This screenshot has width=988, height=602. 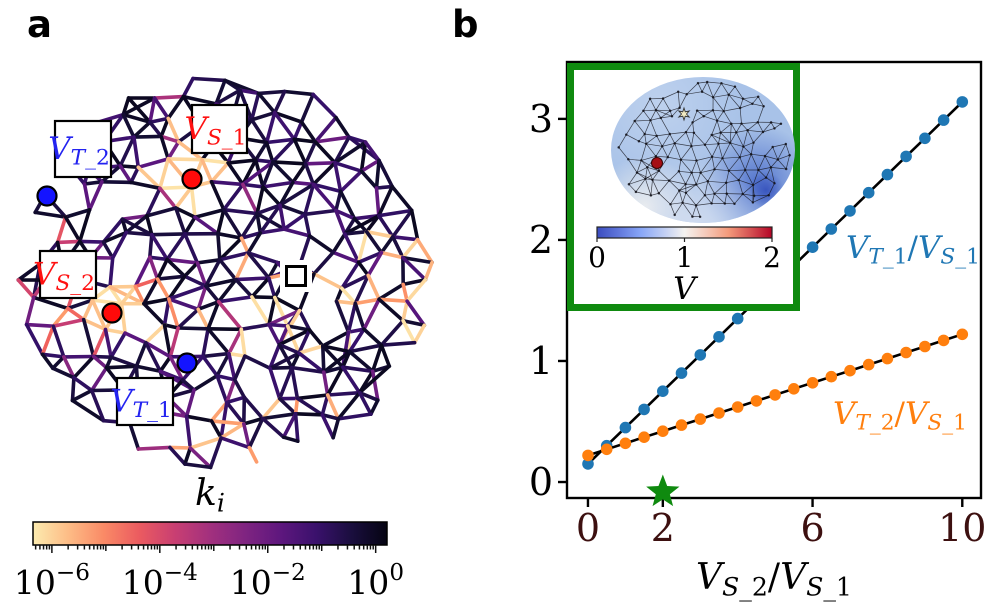 What do you see at coordinates (541, 482) in the screenshot?
I see `y-tick-label: 0` at bounding box center [541, 482].